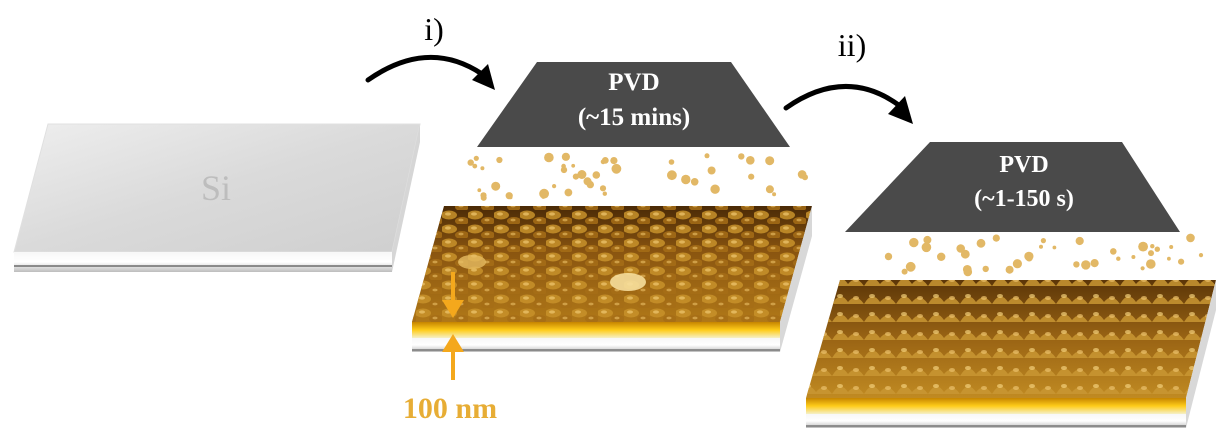 Image resolution: width=1227 pixels, height=444 pixels. I want to click on step-2-label: ii), so click(852, 45).